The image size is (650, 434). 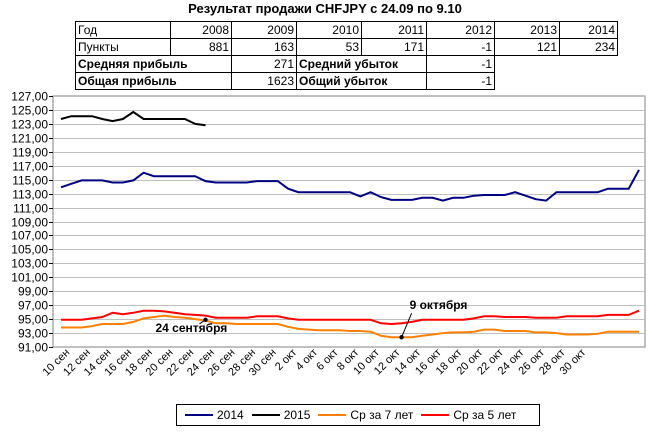 What do you see at coordinates (29, 111) in the screenshot?
I see `y-tick-label: 125,00` at bounding box center [29, 111].